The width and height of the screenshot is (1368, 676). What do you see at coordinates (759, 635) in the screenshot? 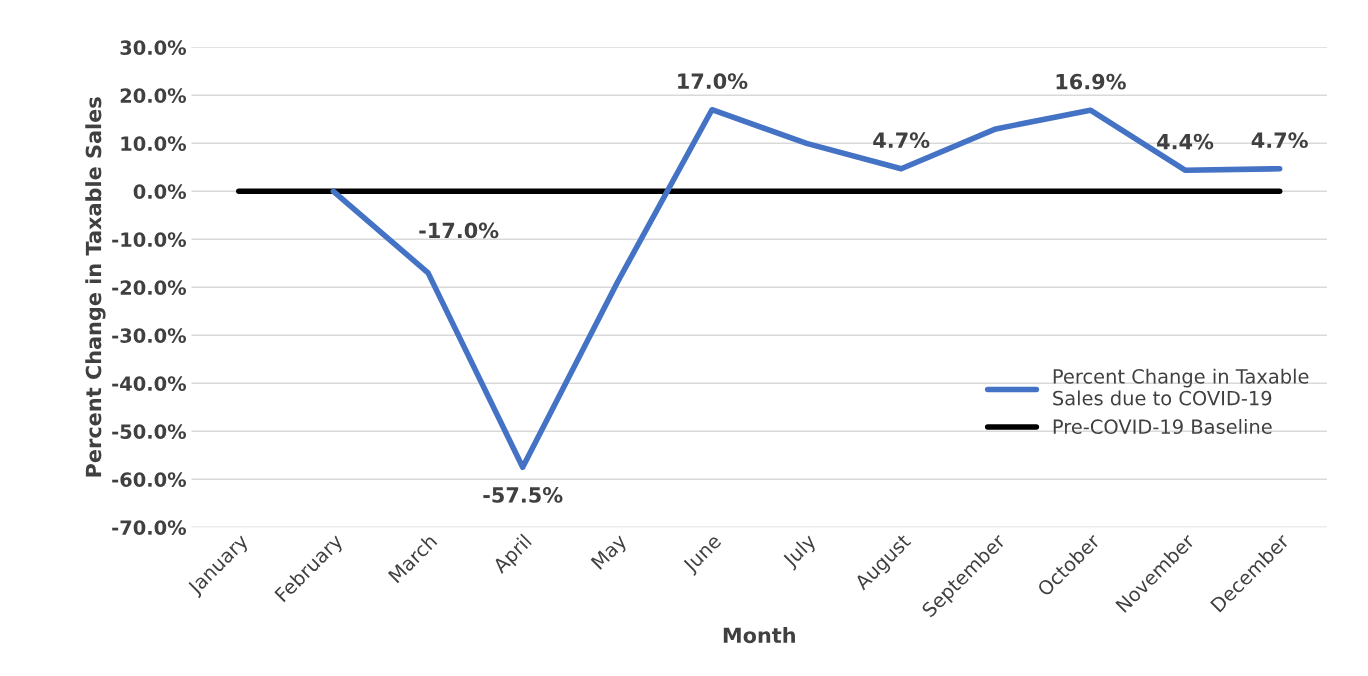
I see `x-axis-title: Month` at bounding box center [759, 635].